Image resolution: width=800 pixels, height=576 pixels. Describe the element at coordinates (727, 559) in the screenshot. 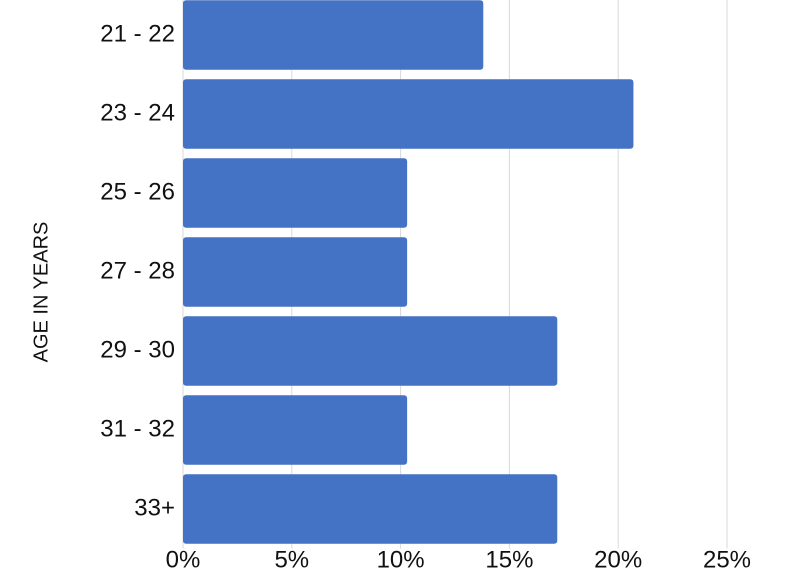

I see `x-tick-label: 25%` at that location.